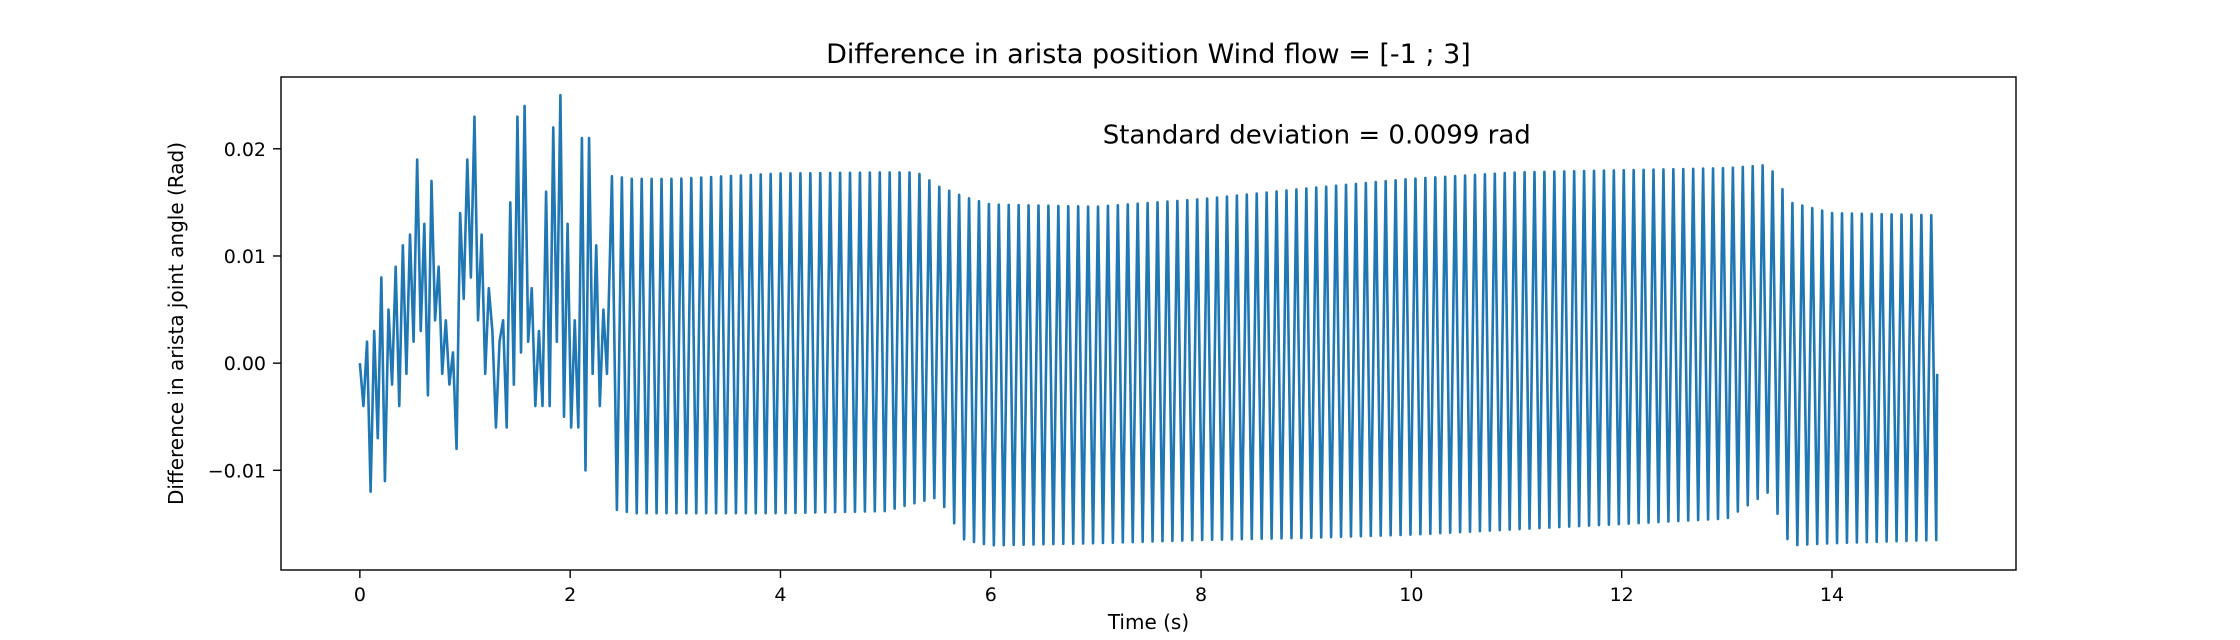 The height and width of the screenshot is (640, 2240). I want to click on x-tick-label: 8, so click(1201, 595).